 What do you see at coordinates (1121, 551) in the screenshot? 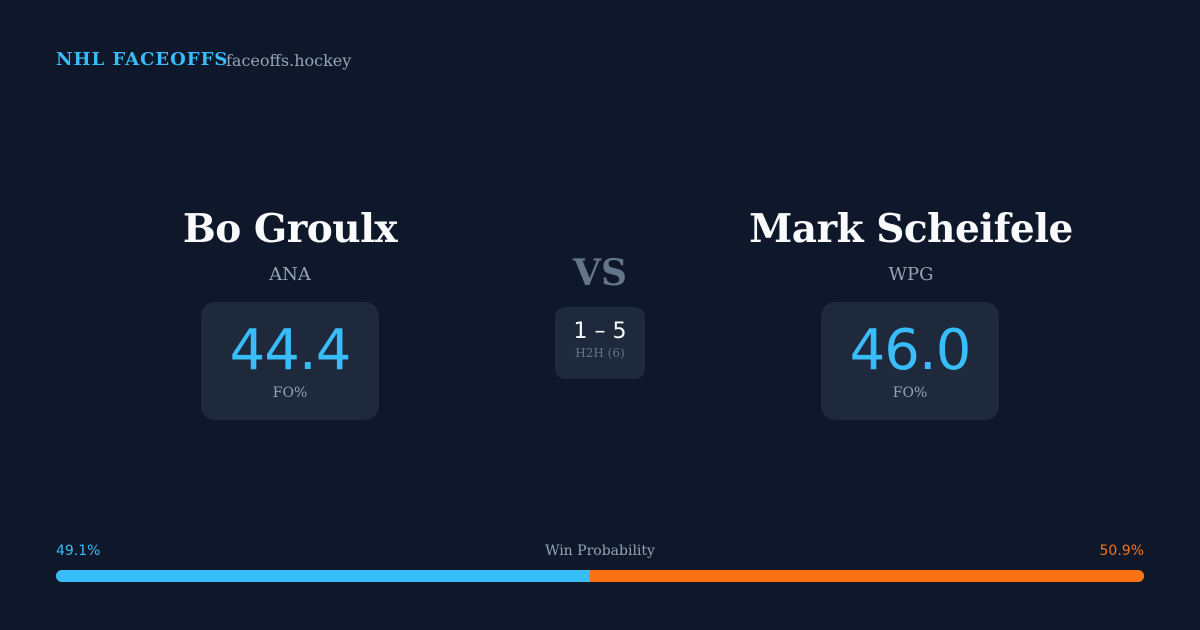
I see `right-win-pct: 50.9%` at bounding box center [1121, 551].